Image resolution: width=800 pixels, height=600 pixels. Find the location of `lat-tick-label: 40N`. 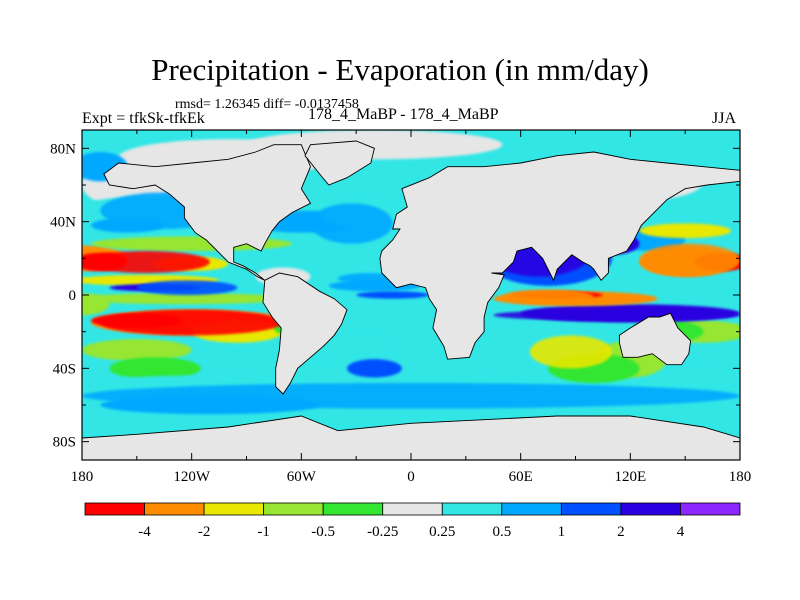

lat-tick-label: 40N is located at coordinates (63, 223).